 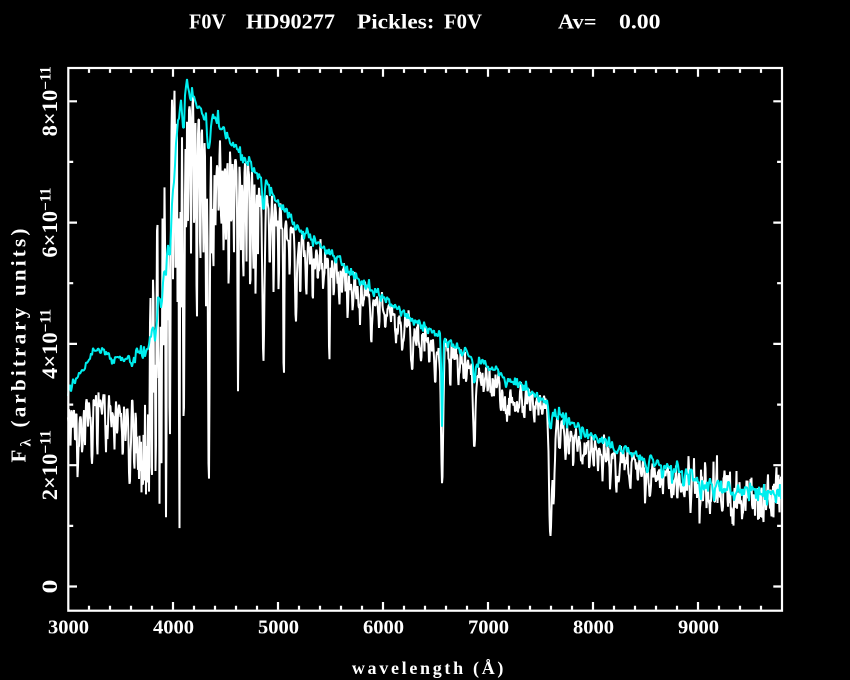 What do you see at coordinates (21, 343) in the screenshot?
I see `svg-text: Fλ (arbitrary units)` at bounding box center [21, 343].